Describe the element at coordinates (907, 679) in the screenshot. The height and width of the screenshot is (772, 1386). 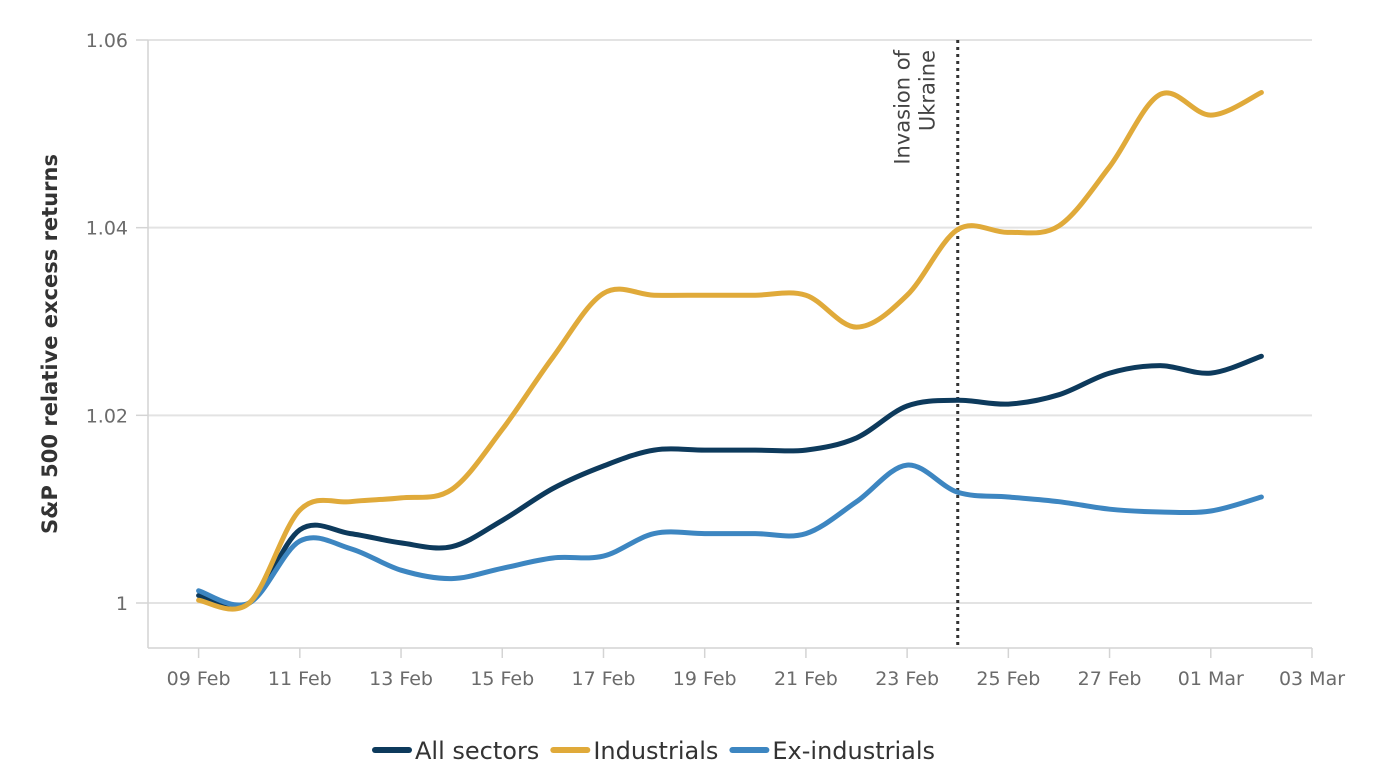
I see `x-tick-label: 23 Feb` at that location.